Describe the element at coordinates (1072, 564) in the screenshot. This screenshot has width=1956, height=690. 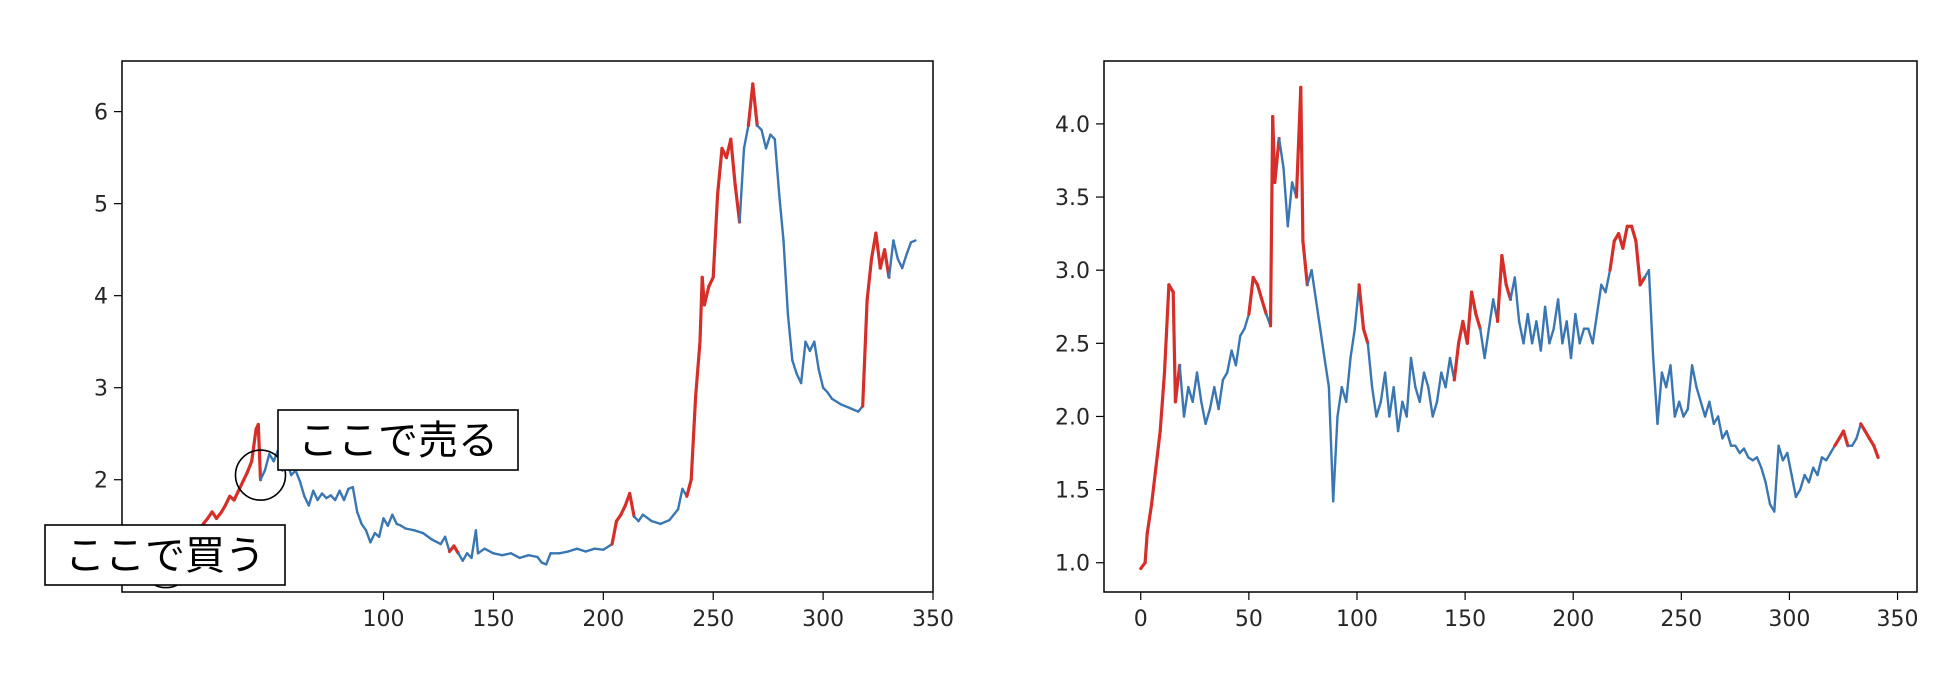
I see `y-tick-label: 1.0` at that location.